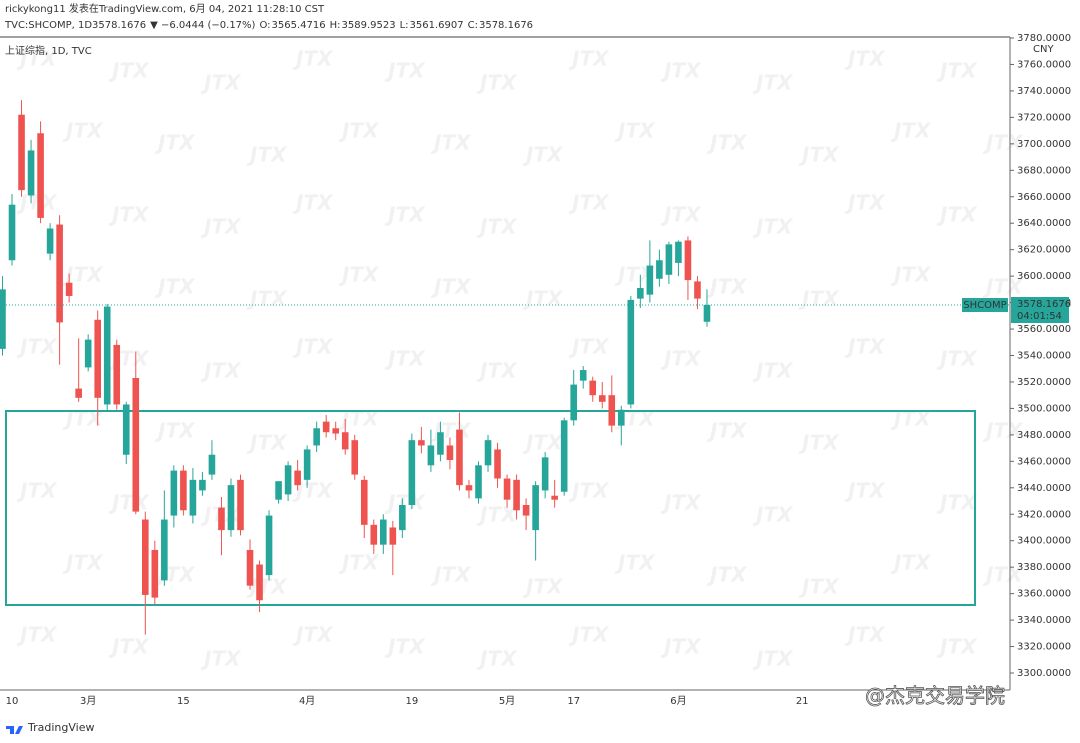 The height and width of the screenshot is (743, 1080). What do you see at coordinates (1044, 223) in the screenshot?
I see `y-tick-label: 3640.0000` at bounding box center [1044, 223].